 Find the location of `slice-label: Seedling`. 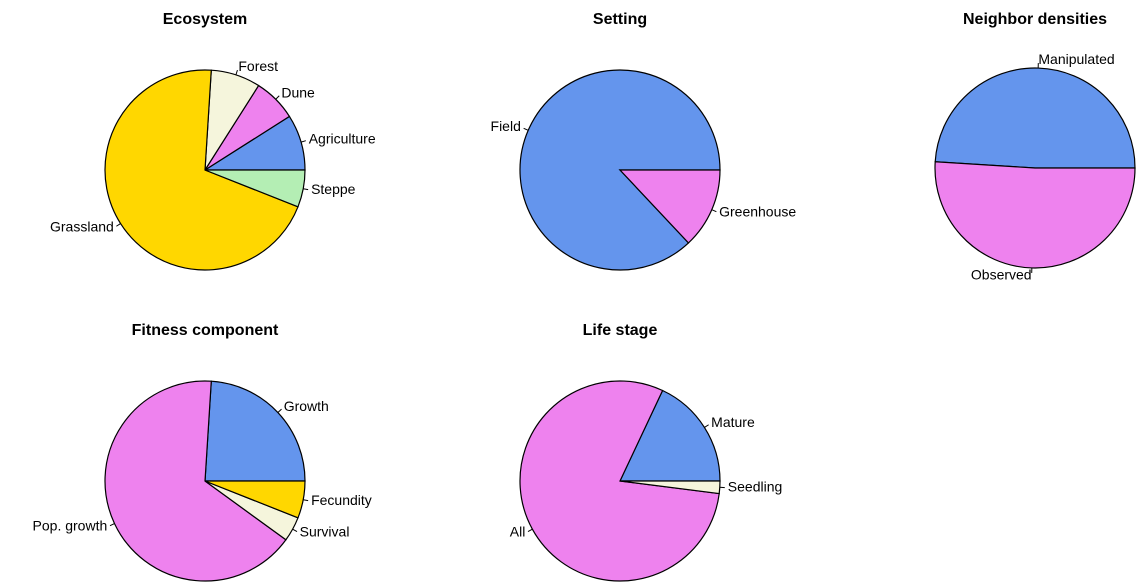

slice-label: Seedling is located at coordinates (755, 486).